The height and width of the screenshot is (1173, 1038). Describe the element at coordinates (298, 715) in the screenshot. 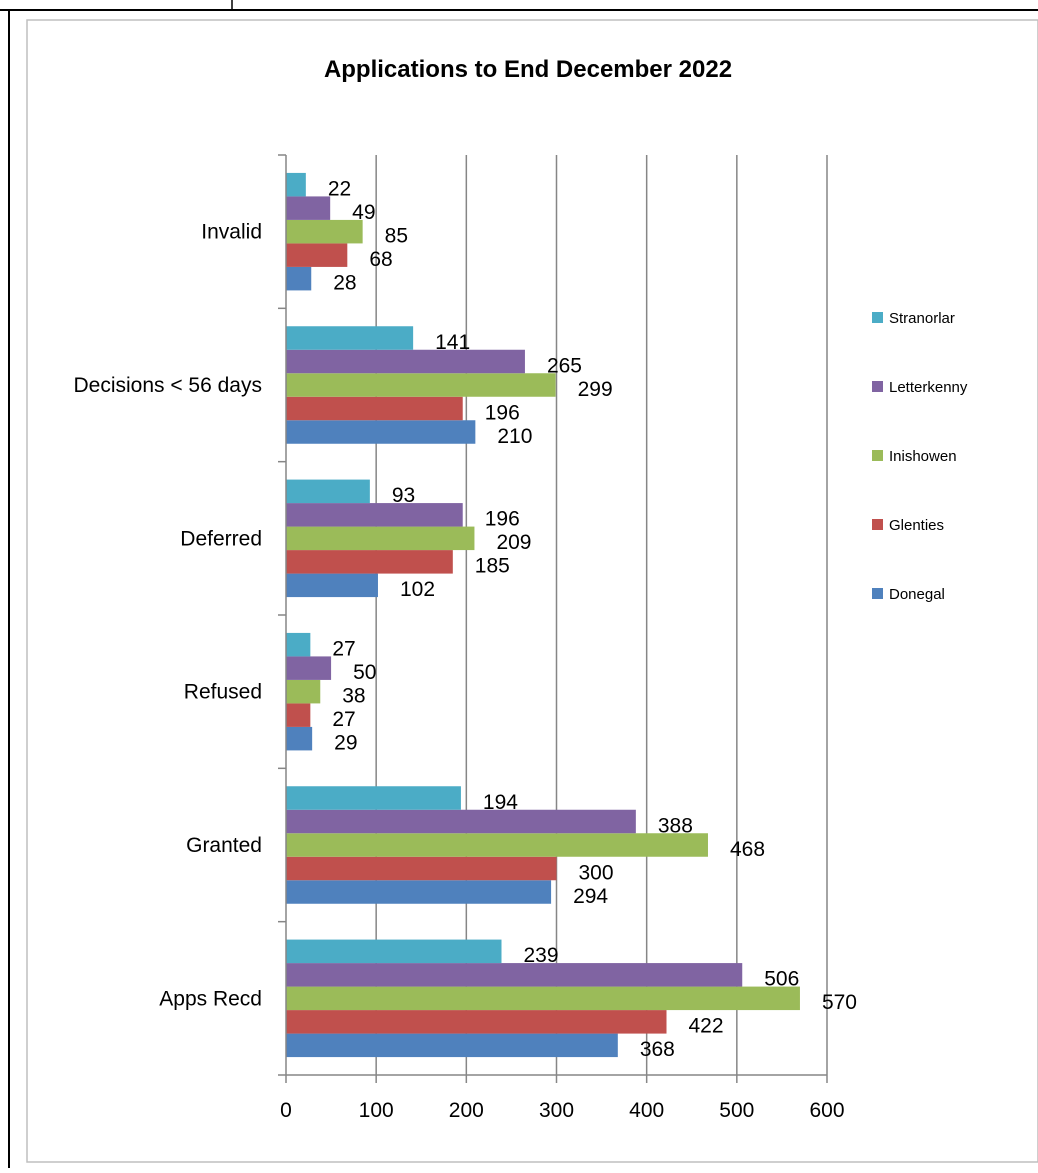

I see `bar-refused-glenties` at that location.